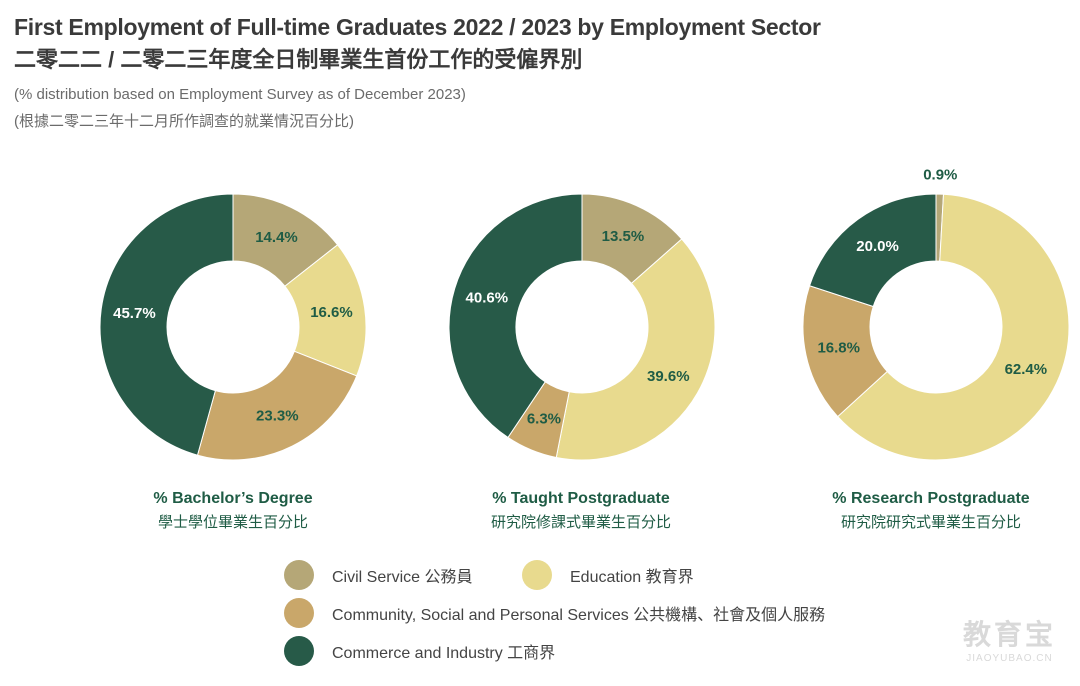  Describe the element at coordinates (487, 298) in the screenshot. I see `data-label-commerce-and-industry: 40.6%` at that location.